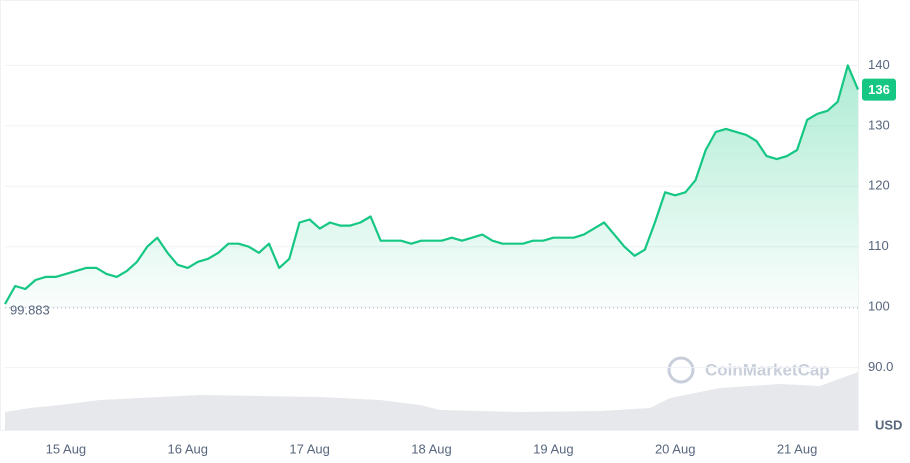 This screenshot has height=463, width=910. I want to click on y-tick-label: 140, so click(879, 64).